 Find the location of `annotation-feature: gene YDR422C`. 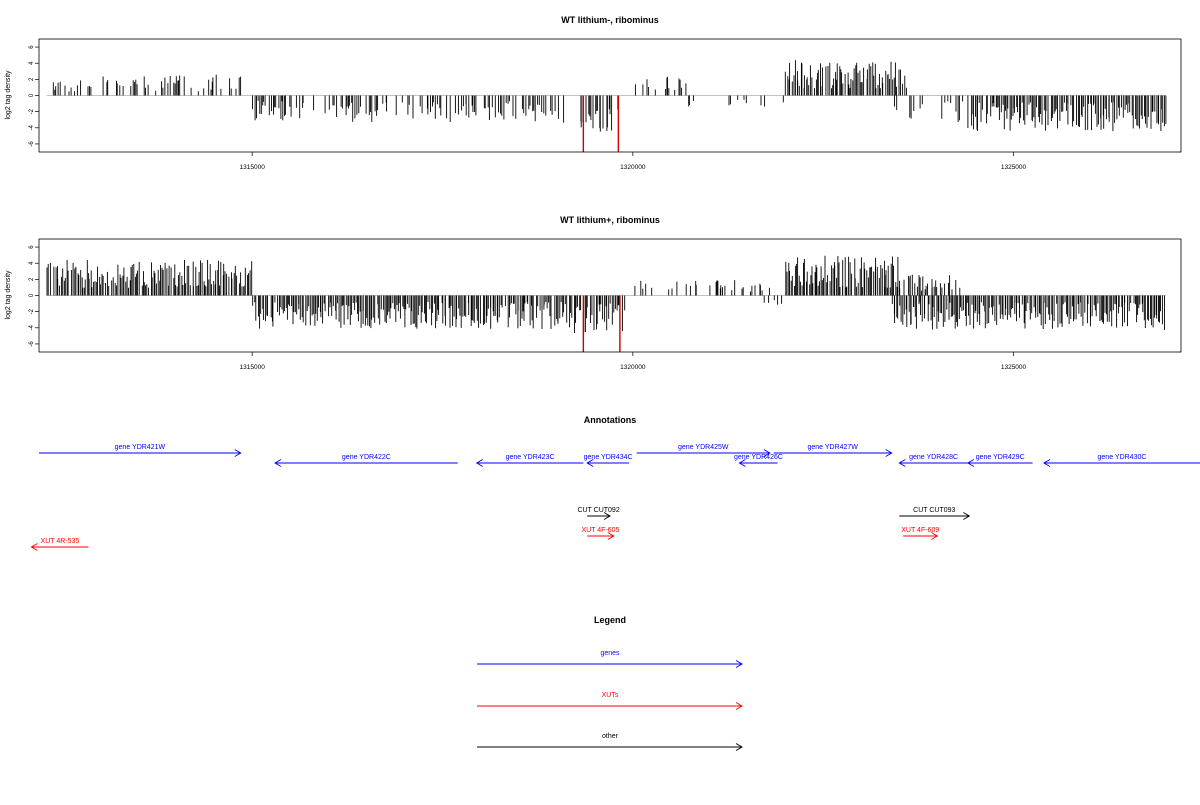

annotation-feature: gene YDR422C is located at coordinates (366, 460).